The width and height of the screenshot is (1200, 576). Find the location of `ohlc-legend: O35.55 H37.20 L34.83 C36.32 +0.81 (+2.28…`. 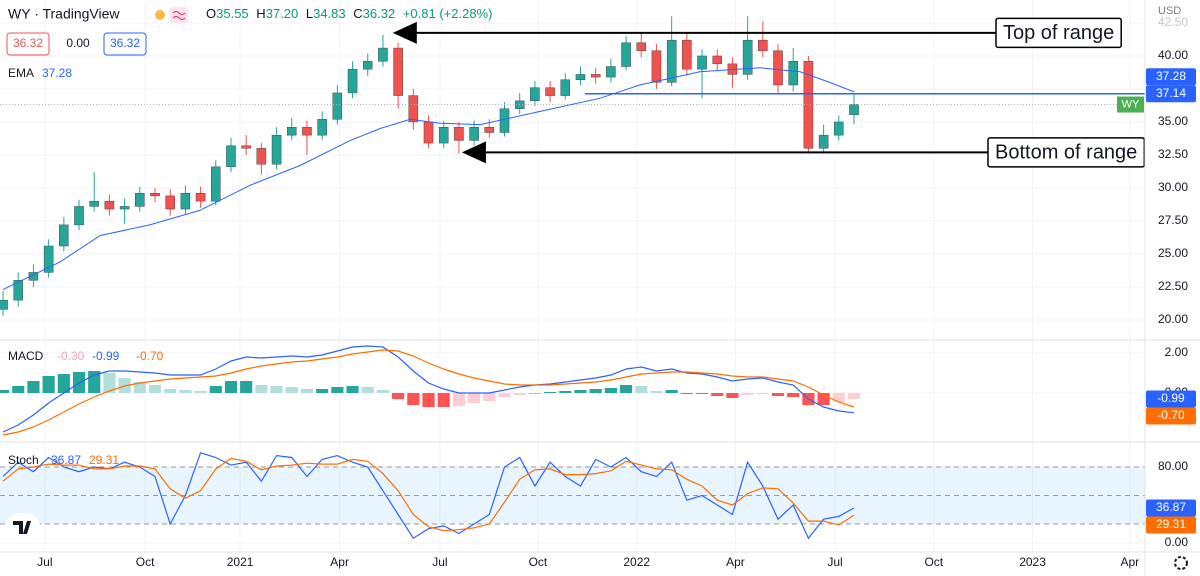

ohlc-legend: O35.55 H37.20 L34.83 C36.32 +0.81 (+2.28… is located at coordinates (349, 13).